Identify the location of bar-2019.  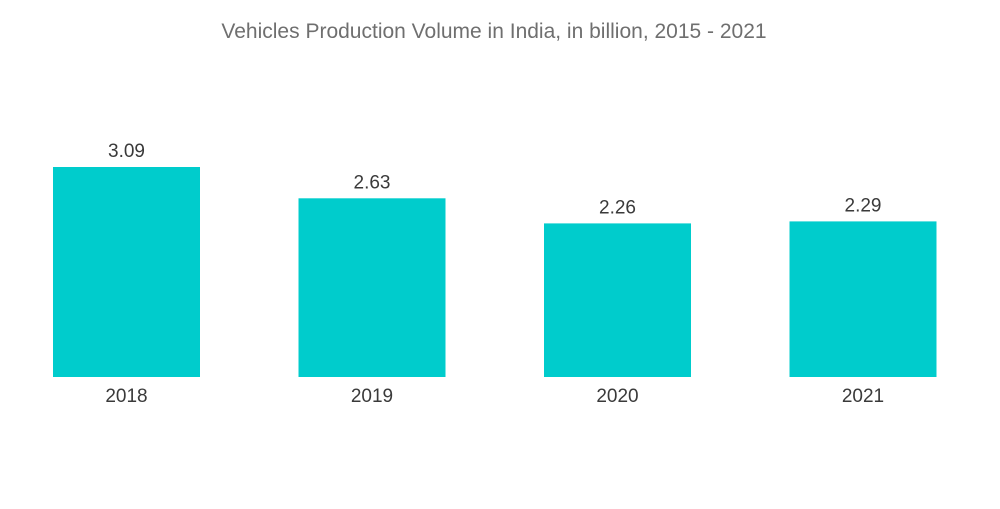
(372, 287).